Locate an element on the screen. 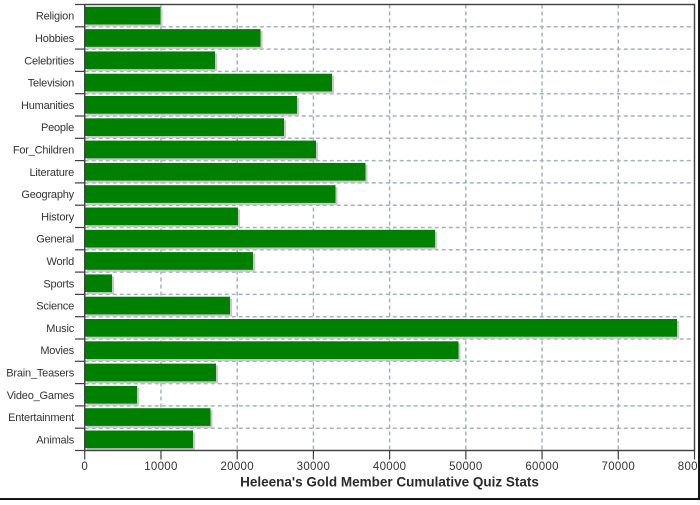 Image resolution: width=700 pixels, height=505 pixels. svg-text: 80000 is located at coordinates (689, 467).